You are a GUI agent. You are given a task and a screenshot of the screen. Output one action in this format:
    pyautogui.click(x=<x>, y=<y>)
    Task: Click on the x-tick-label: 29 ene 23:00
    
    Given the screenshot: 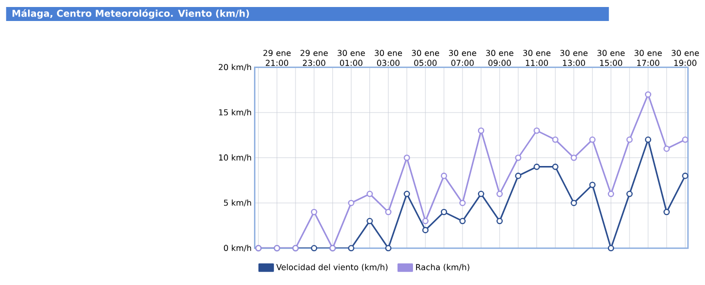 What is the action you would take?
    pyautogui.click(x=314, y=58)
    